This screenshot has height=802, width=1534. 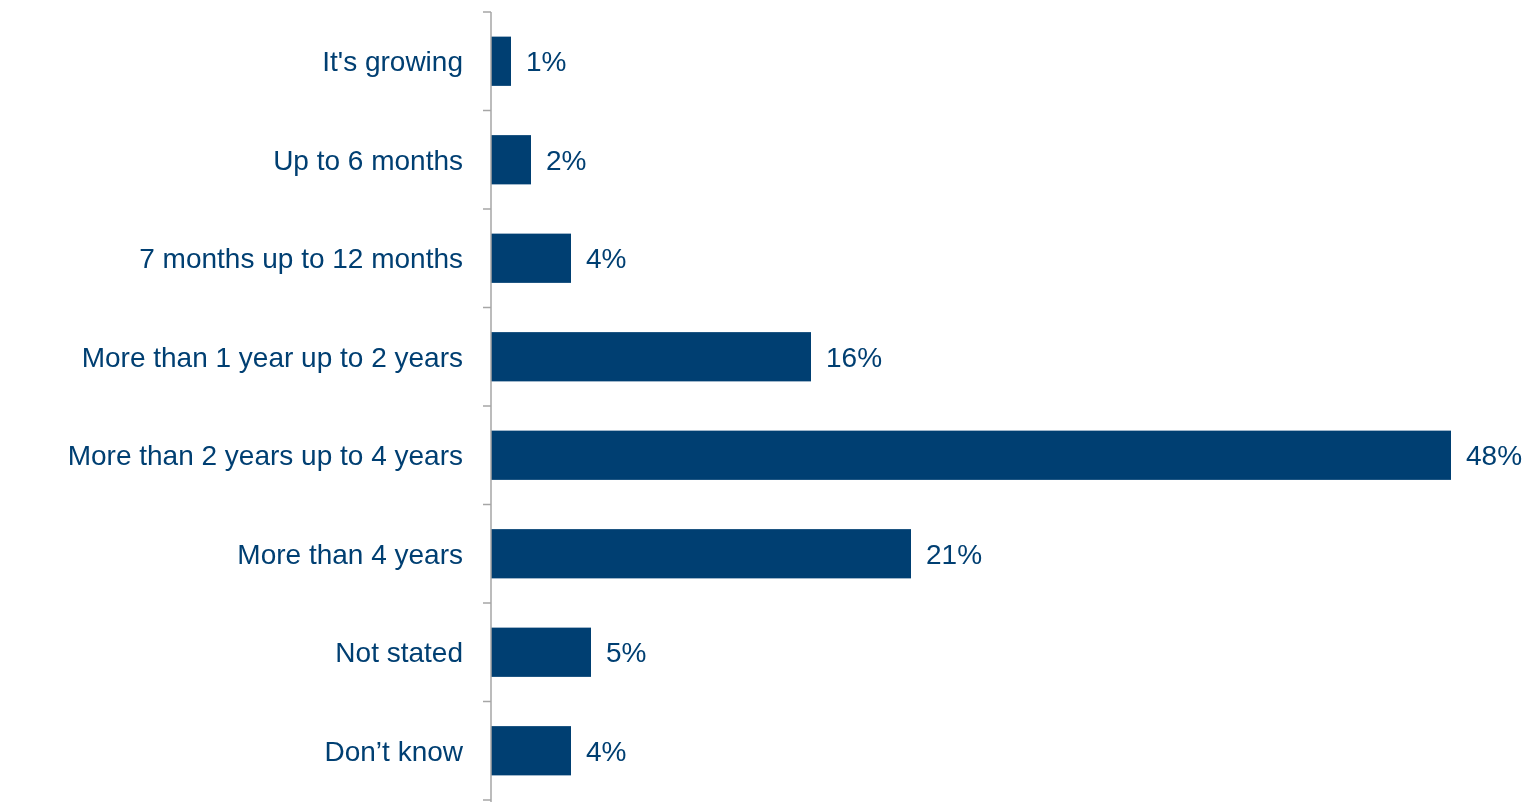 I want to click on data-label: 5%, so click(x=626, y=653).